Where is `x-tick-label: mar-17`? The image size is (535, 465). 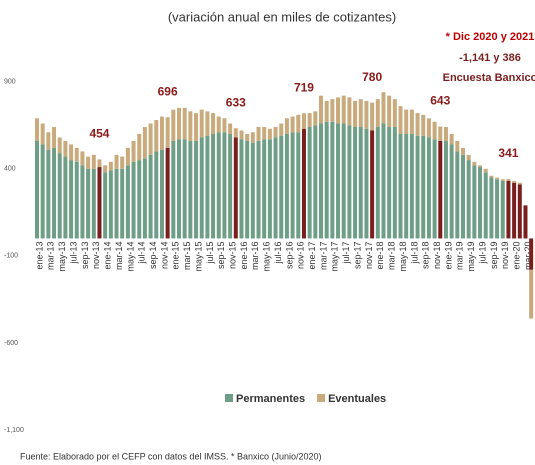
x-tick-label: mar-17 is located at coordinates (323, 255).